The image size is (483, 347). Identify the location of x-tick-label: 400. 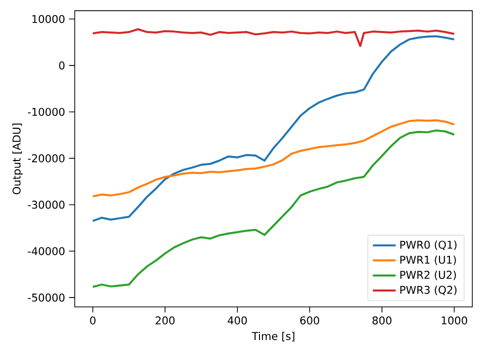
(237, 320).